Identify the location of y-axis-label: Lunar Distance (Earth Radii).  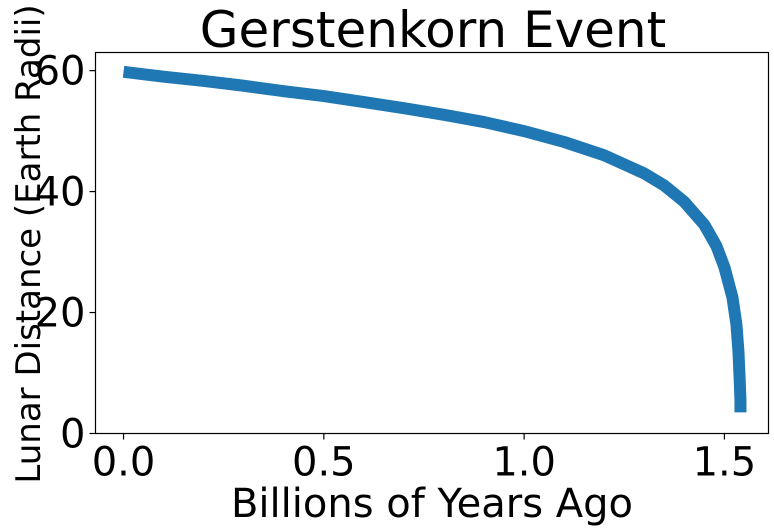
(29, 243).